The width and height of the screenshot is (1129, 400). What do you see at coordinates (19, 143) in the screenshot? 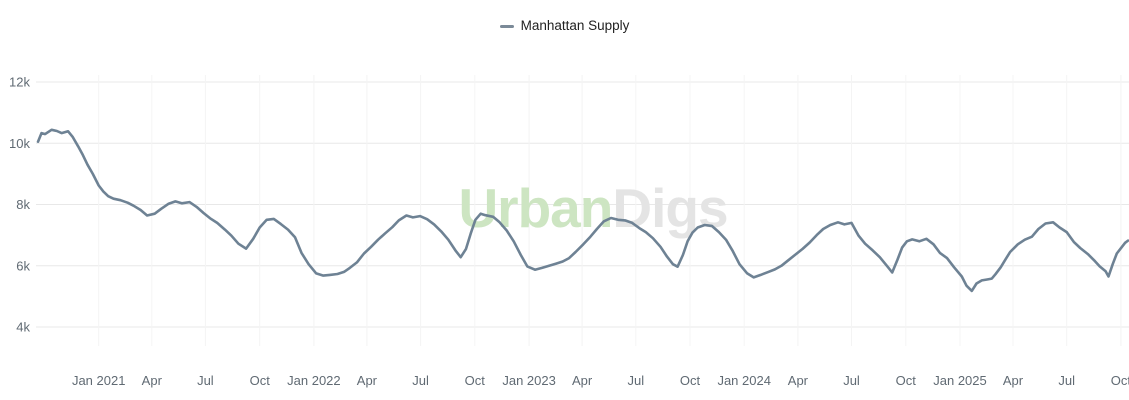
I see `y-tick-label: 10k` at bounding box center [19, 143].